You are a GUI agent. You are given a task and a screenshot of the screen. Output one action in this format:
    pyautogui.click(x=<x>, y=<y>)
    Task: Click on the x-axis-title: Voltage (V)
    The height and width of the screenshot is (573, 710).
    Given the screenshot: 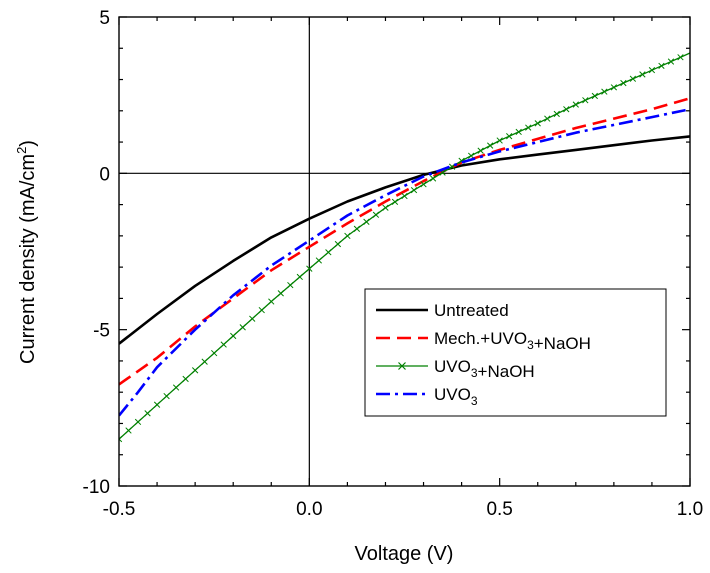 What is the action you would take?
    pyautogui.click(x=404, y=554)
    